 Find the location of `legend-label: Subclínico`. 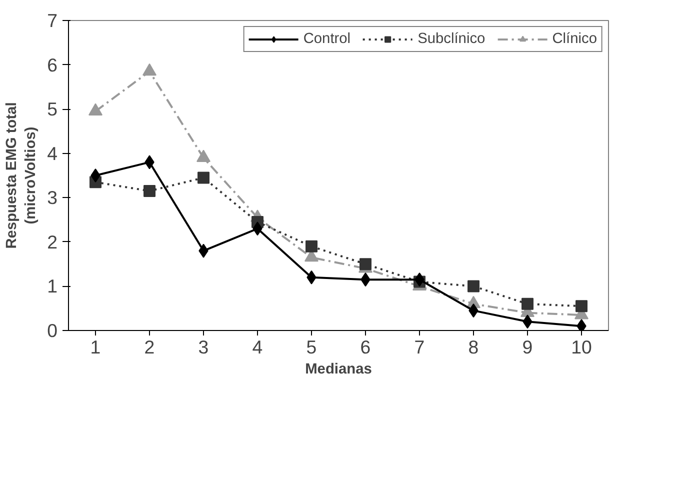

legend-label: Subclínico is located at coordinates (452, 39).